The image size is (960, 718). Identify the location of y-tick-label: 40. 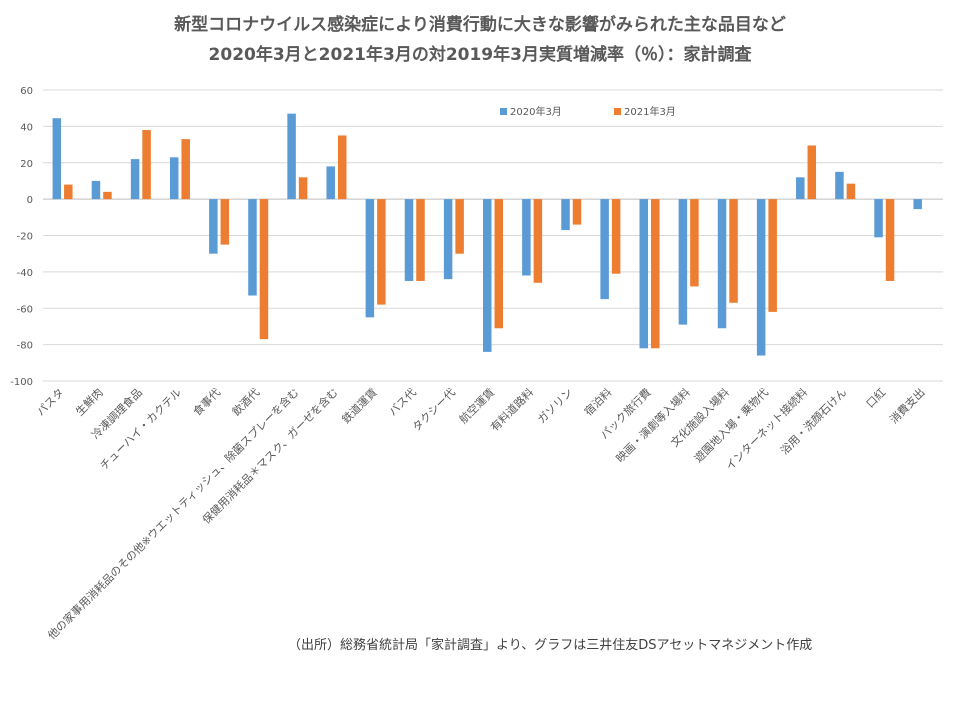
(26, 127).